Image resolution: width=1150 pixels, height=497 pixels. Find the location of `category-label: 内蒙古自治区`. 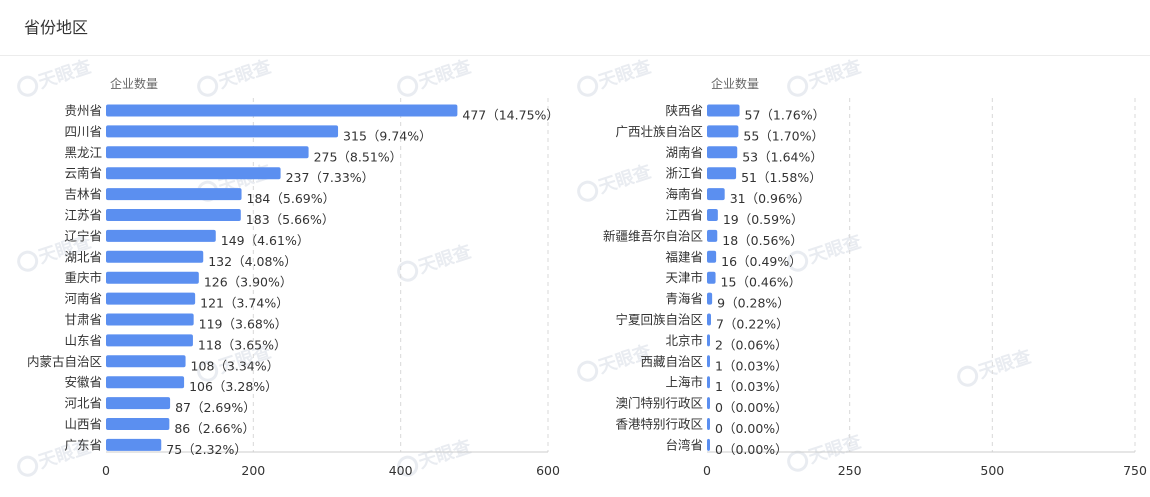

category-label: 内蒙古自治区 is located at coordinates (64, 361).